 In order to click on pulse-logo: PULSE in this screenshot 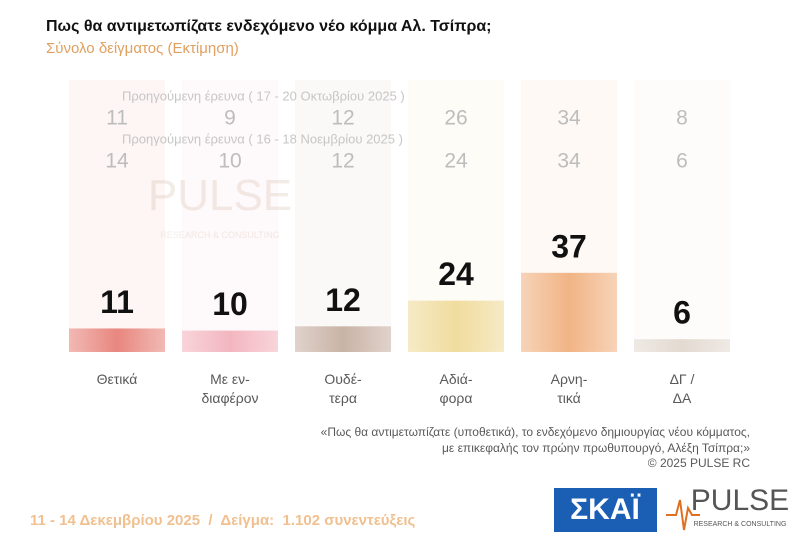, I will do `click(740, 500)`.